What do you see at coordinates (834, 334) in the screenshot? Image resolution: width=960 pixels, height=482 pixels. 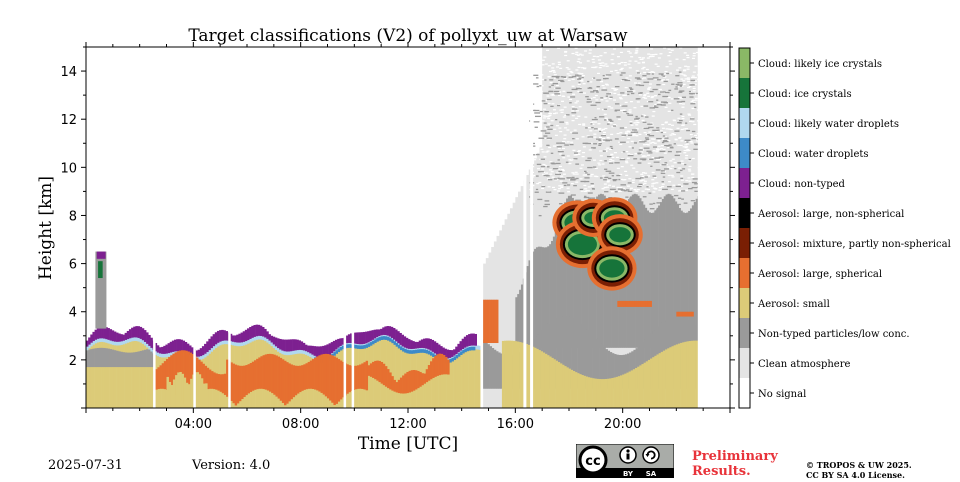 I see `legend-label: Non-typed particles/low conc.` at bounding box center [834, 334].